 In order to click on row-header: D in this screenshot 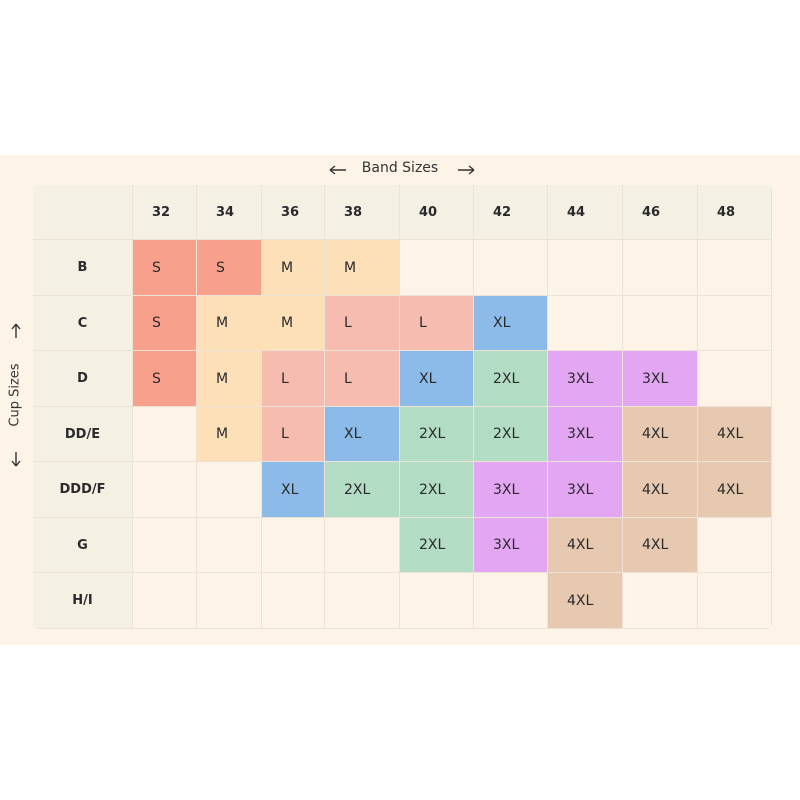, I will do `click(83, 379)`.